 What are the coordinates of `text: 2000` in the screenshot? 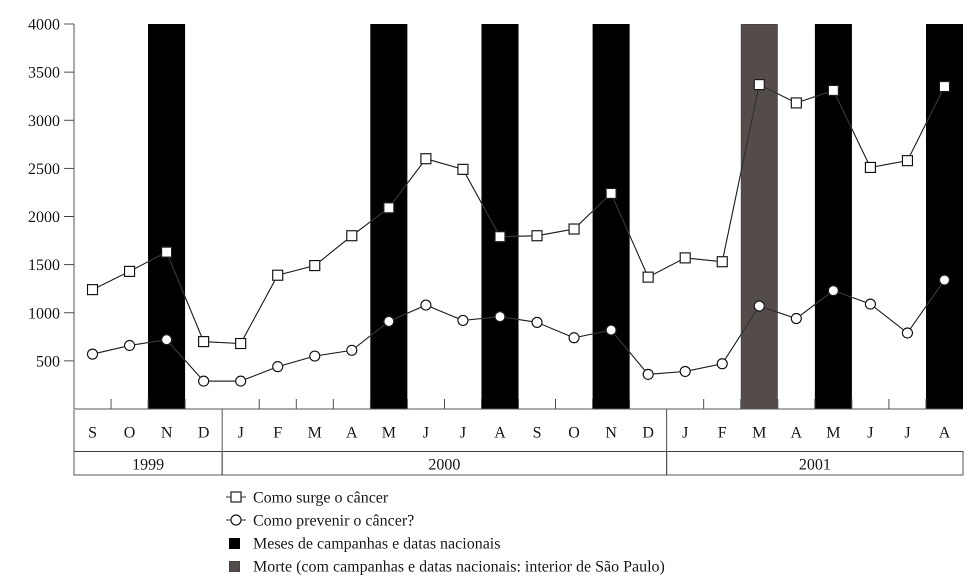 It's located at (444, 465).